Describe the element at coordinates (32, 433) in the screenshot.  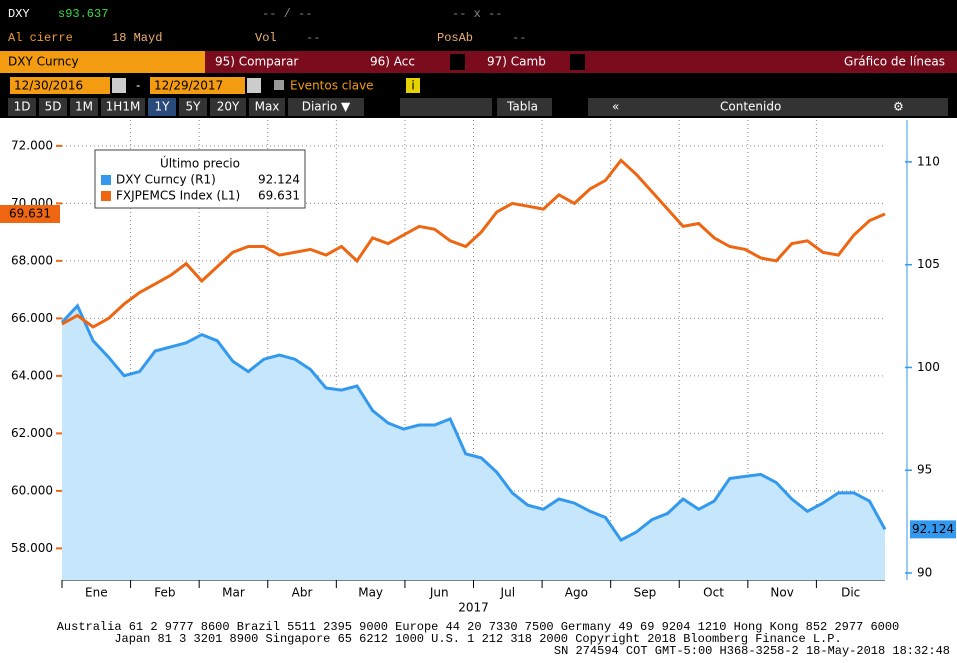
I see `y-tick-label: 62.000` at that location.